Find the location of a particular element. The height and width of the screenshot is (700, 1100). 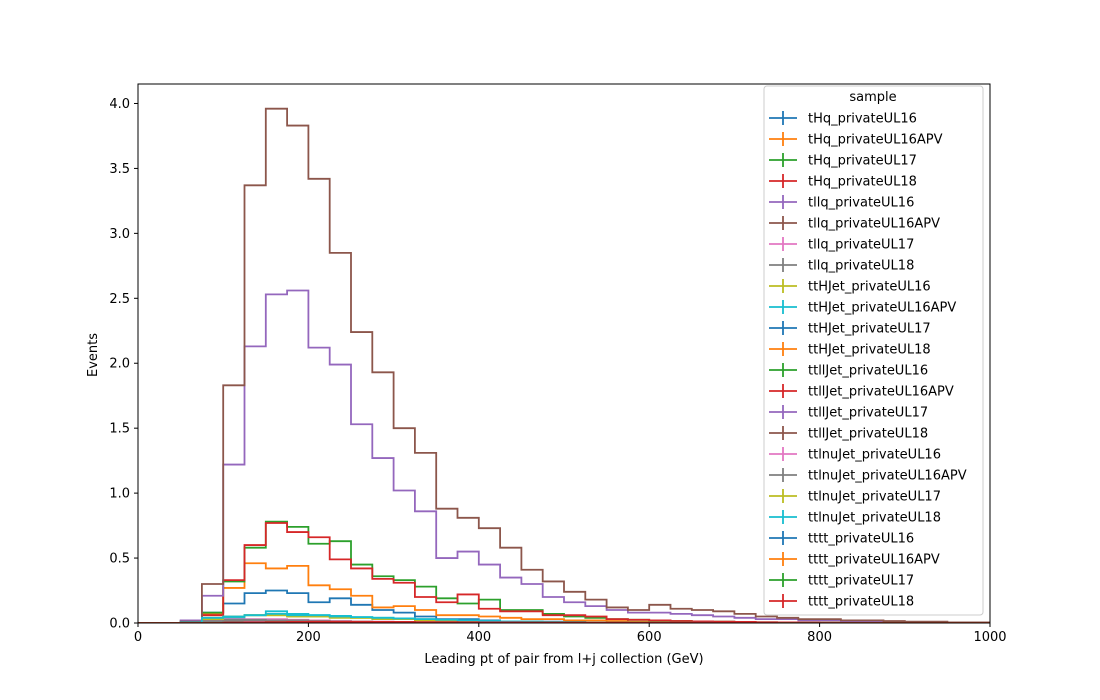

legend-entry: tHq_privateUL17 is located at coordinates (843, 161).